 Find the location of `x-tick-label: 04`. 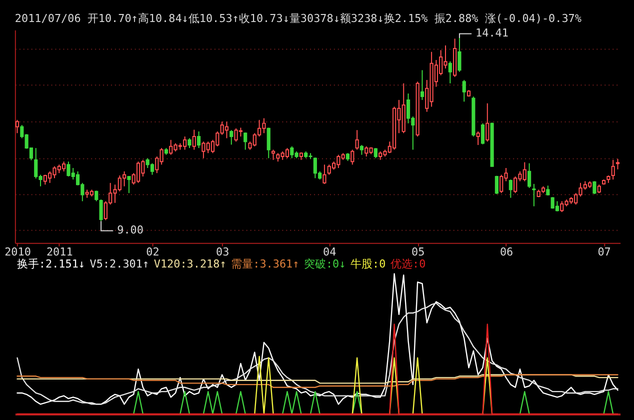

x-tick-label: 04 is located at coordinates (330, 251).